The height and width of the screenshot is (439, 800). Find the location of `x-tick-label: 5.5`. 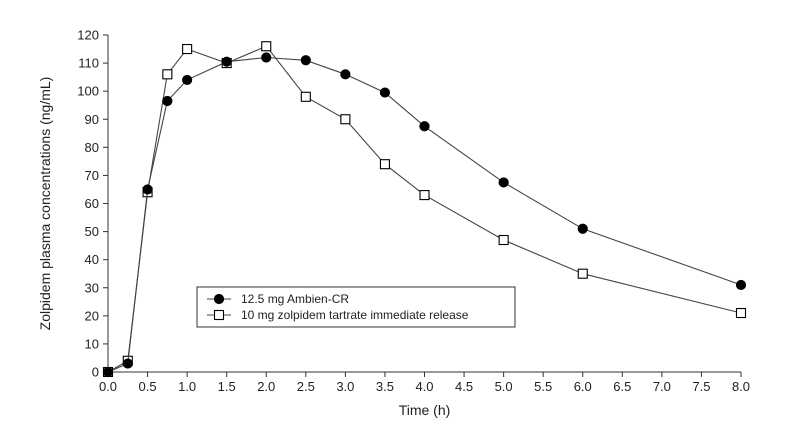

x-tick-label: 5.5 is located at coordinates (543, 386).